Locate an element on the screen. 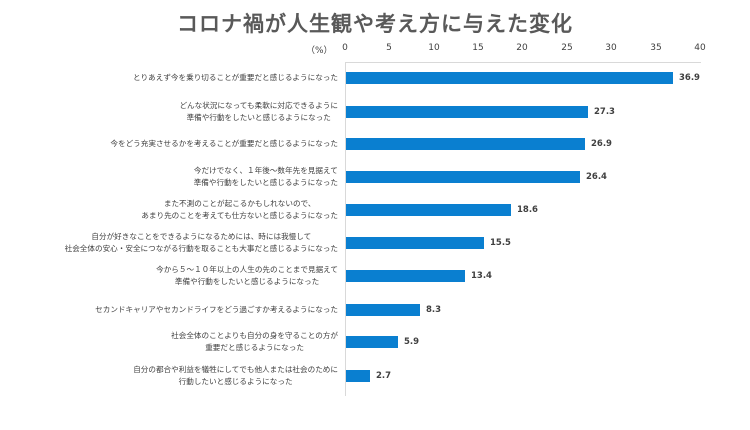  value-label: 18.6 is located at coordinates (527, 210).